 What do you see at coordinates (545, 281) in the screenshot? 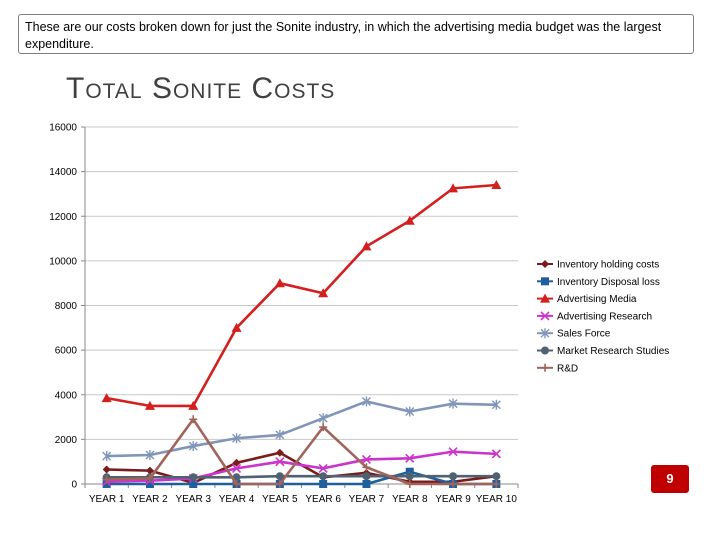
I see `legend-marker-inventory-disposal-loss` at bounding box center [545, 281].